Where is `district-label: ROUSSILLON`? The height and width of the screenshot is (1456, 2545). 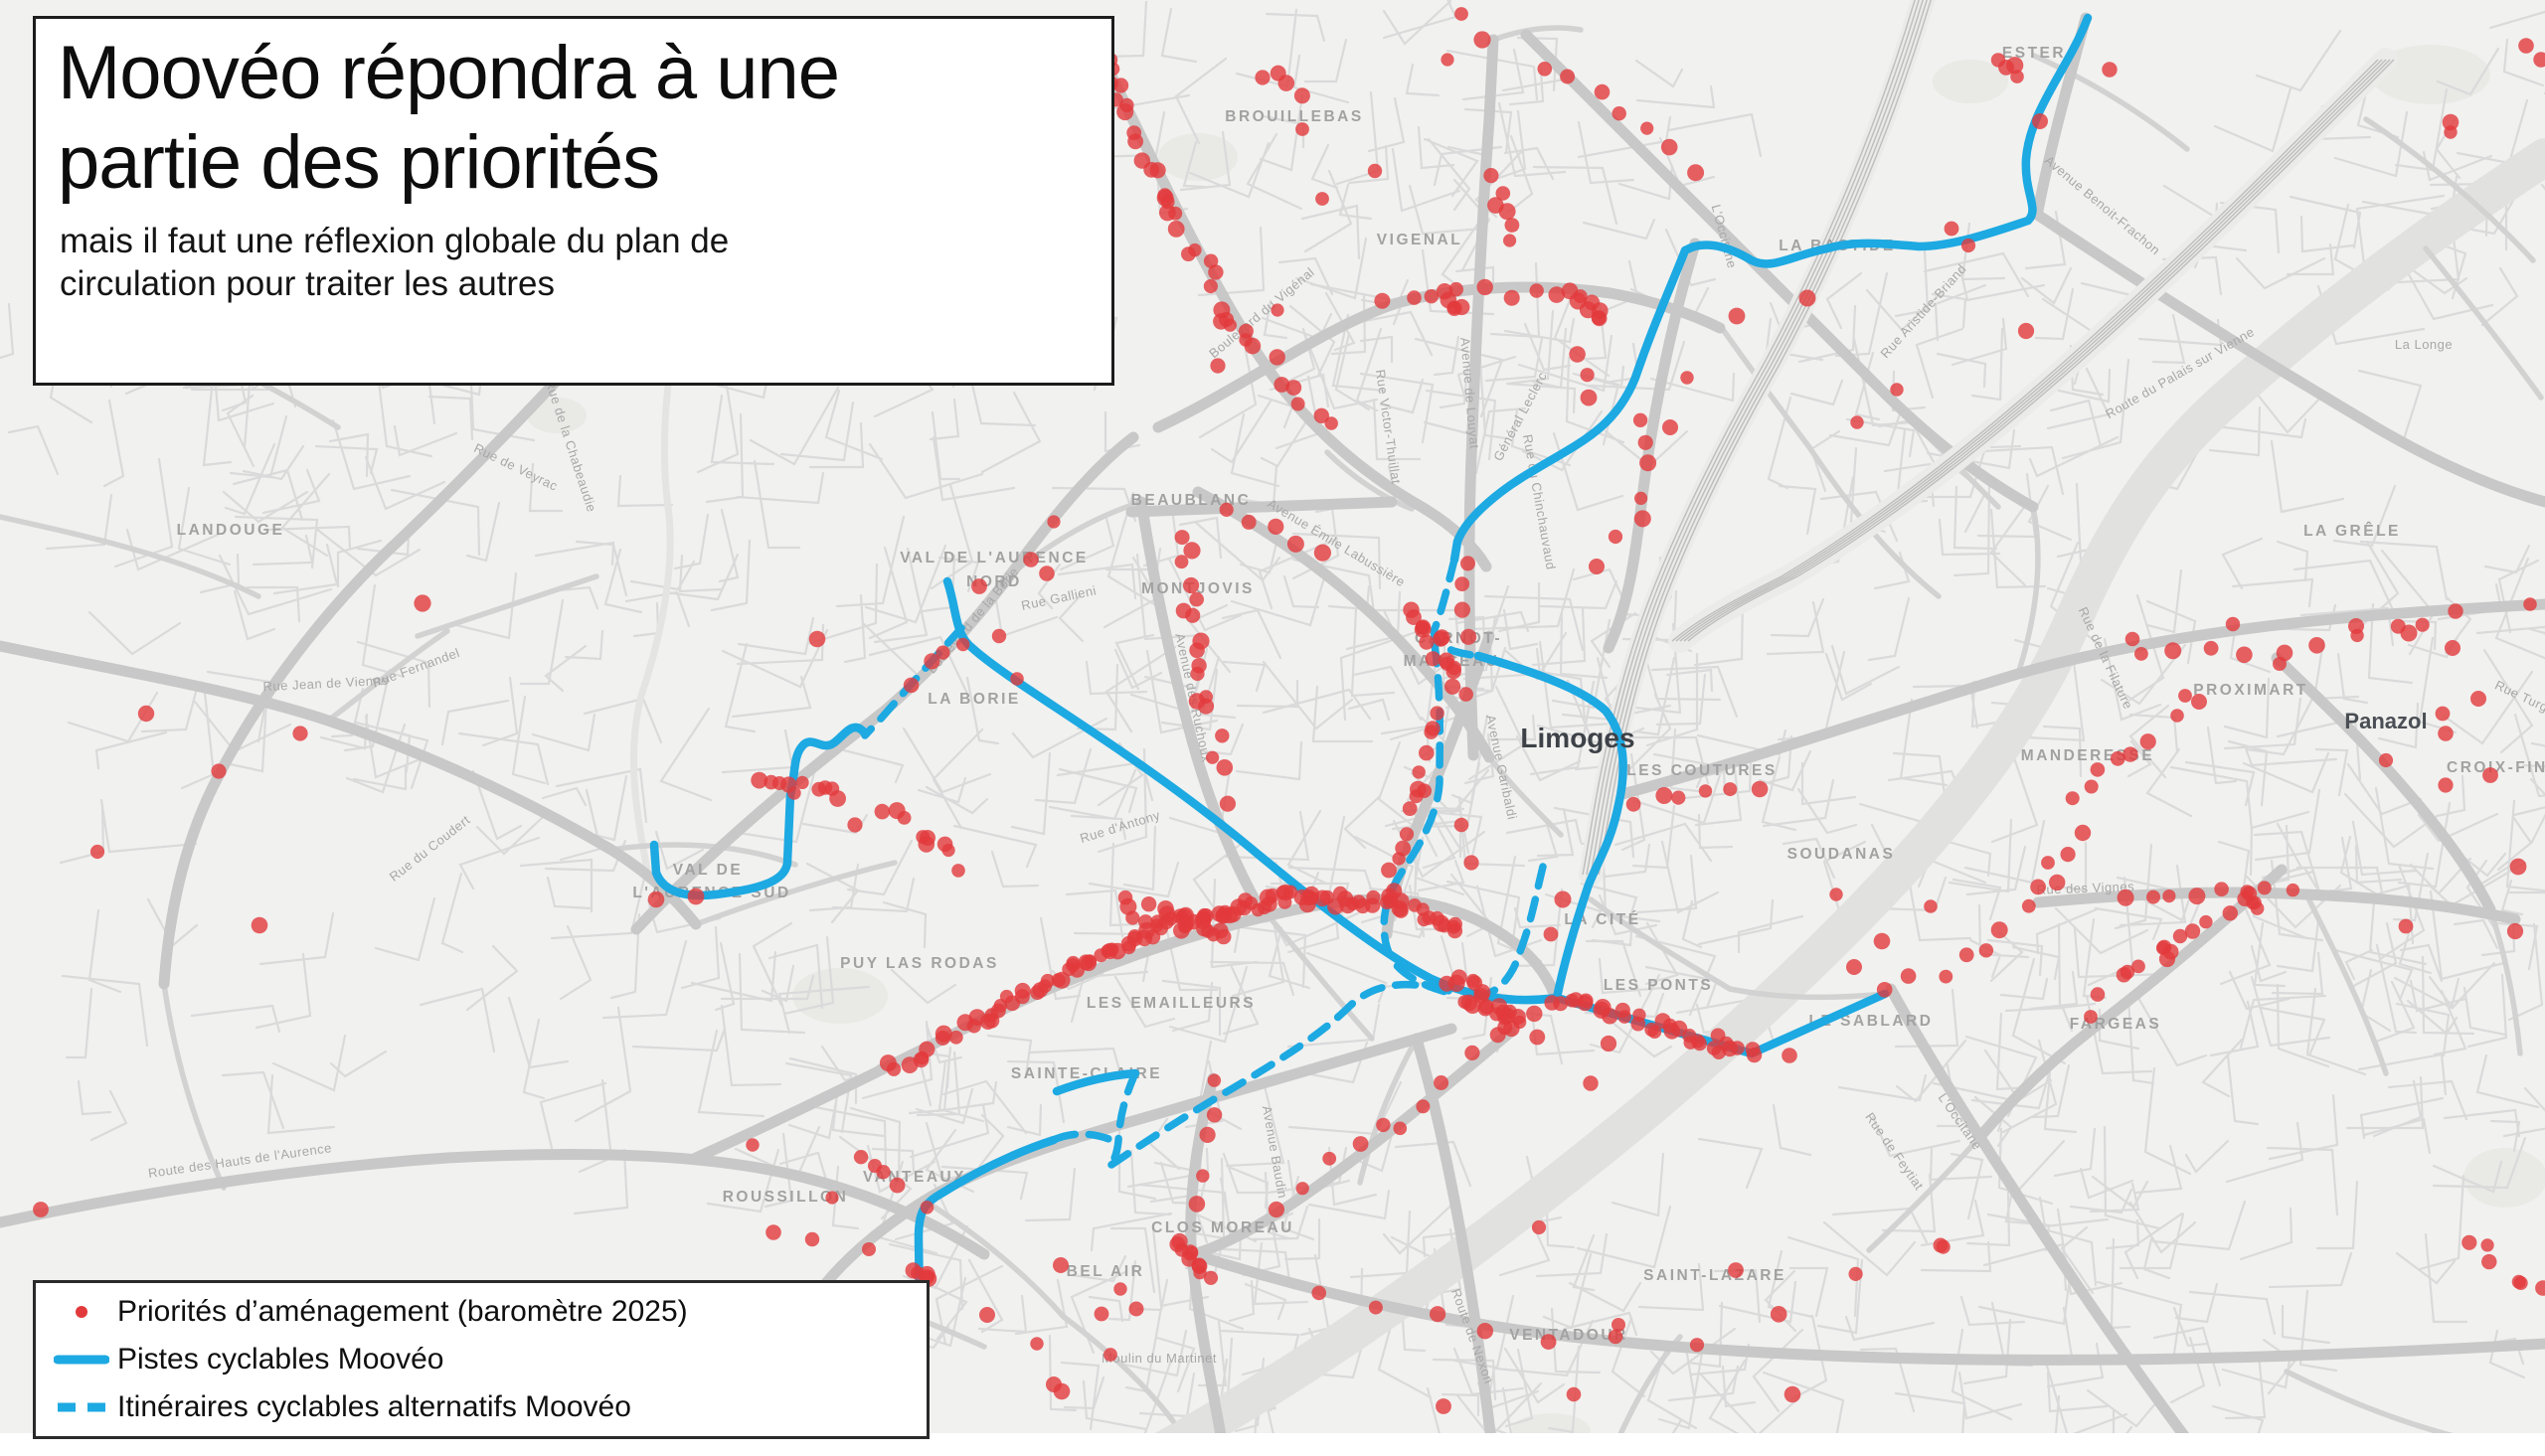
district-label: ROUSSILLON is located at coordinates (786, 1197).